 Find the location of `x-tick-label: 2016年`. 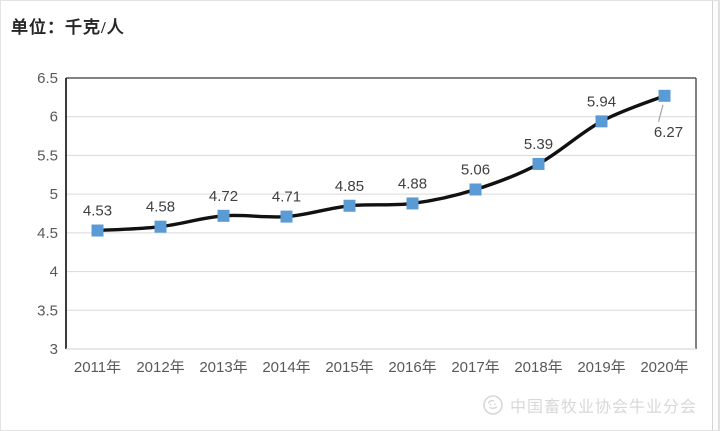

x-tick-label: 2016年 is located at coordinates (412, 367).